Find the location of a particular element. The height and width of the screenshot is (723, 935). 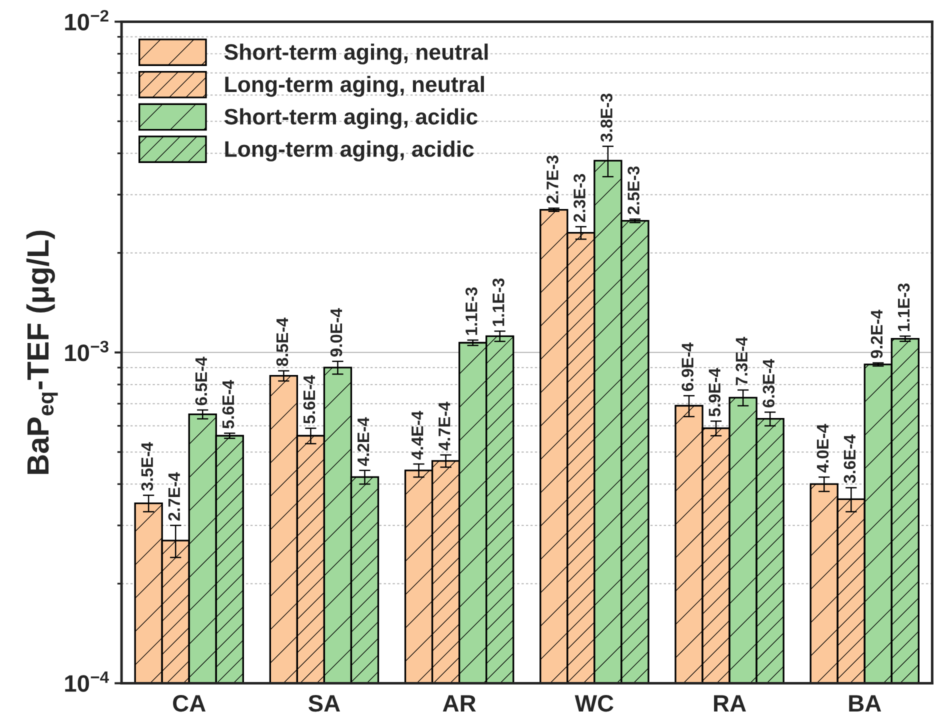

data-label: 3.6E-4 is located at coordinates (850, 459).